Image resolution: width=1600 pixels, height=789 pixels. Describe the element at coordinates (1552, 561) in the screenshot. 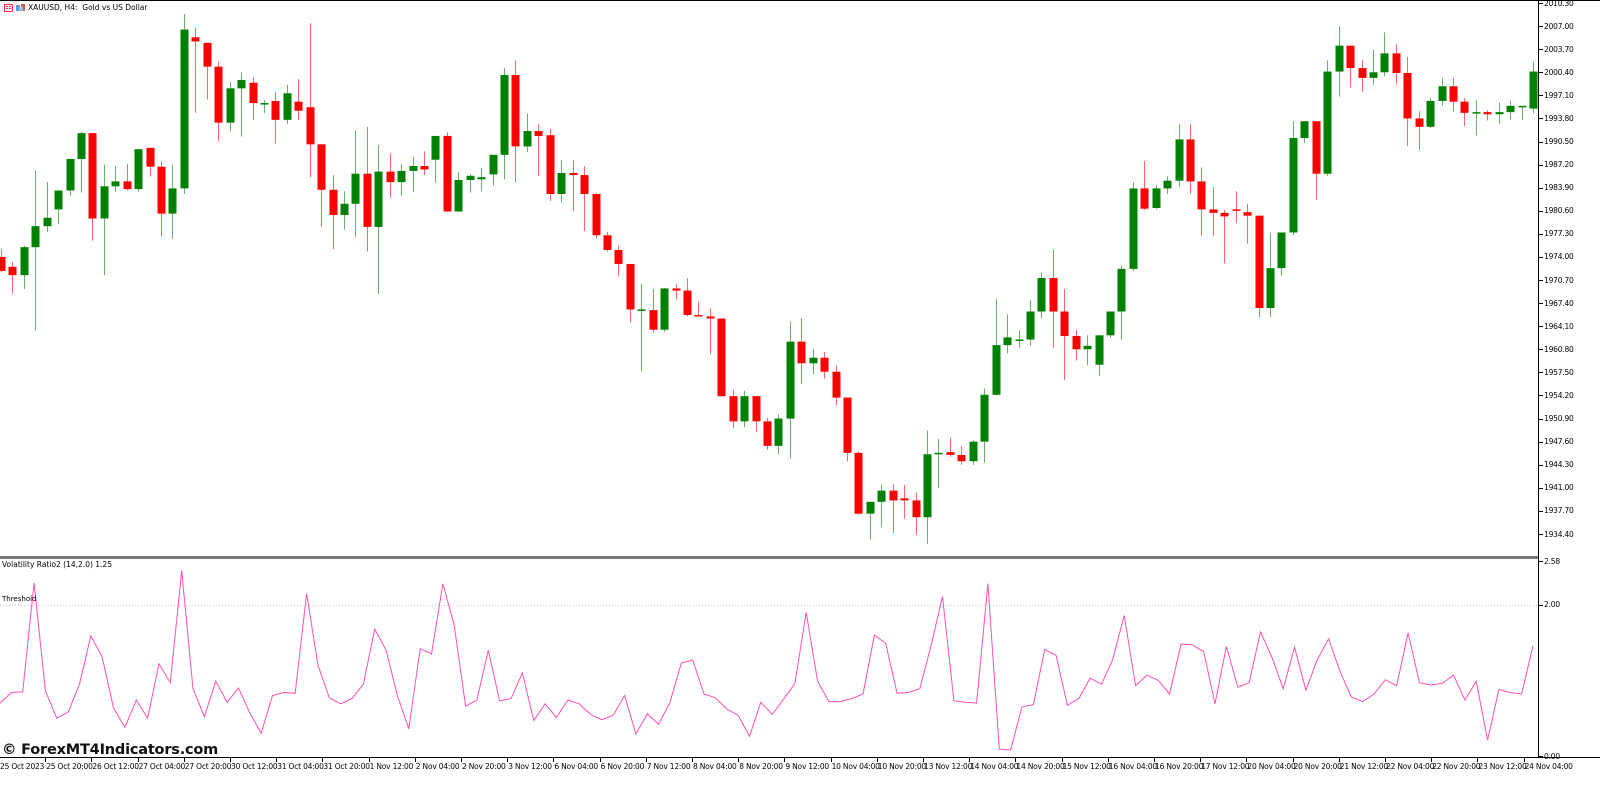

I see `indicator-label: 2.58` at that location.